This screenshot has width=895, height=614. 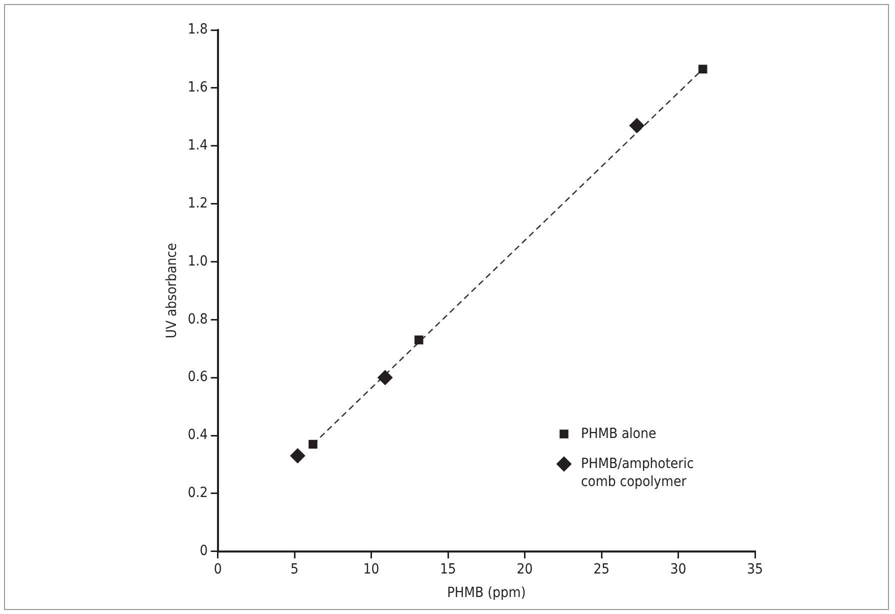 I want to click on y-tick-label: 0.2, so click(x=198, y=493).